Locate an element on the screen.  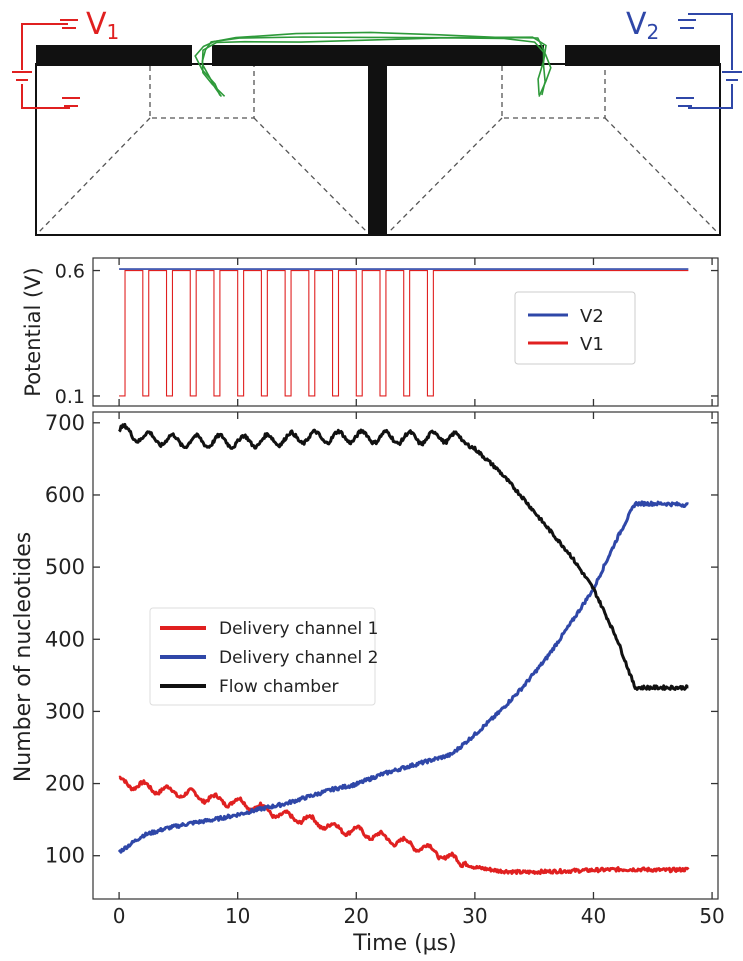
center-plate is located at coordinates (378, 55).